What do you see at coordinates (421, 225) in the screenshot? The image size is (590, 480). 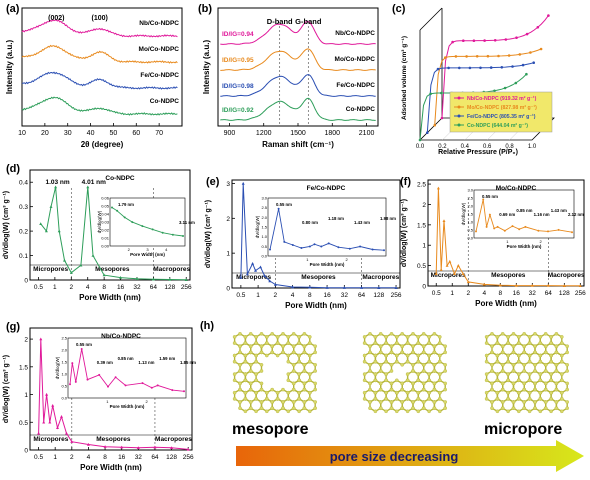 I see `y-tick-label: 1.5` at bounding box center [421, 225].